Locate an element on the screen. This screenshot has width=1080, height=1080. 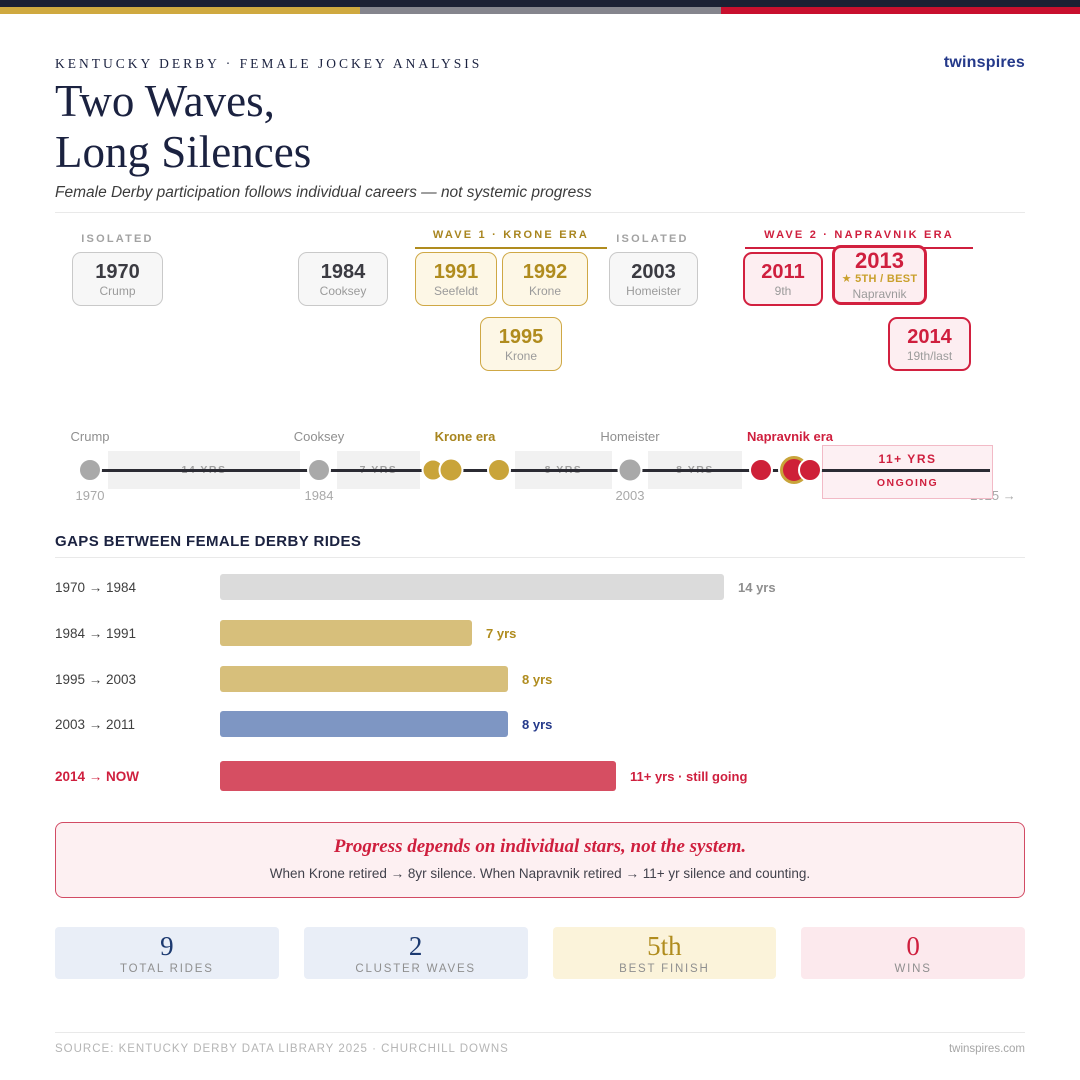
timeline-label-cooksey: Cooksey is located at coordinates (319, 436).